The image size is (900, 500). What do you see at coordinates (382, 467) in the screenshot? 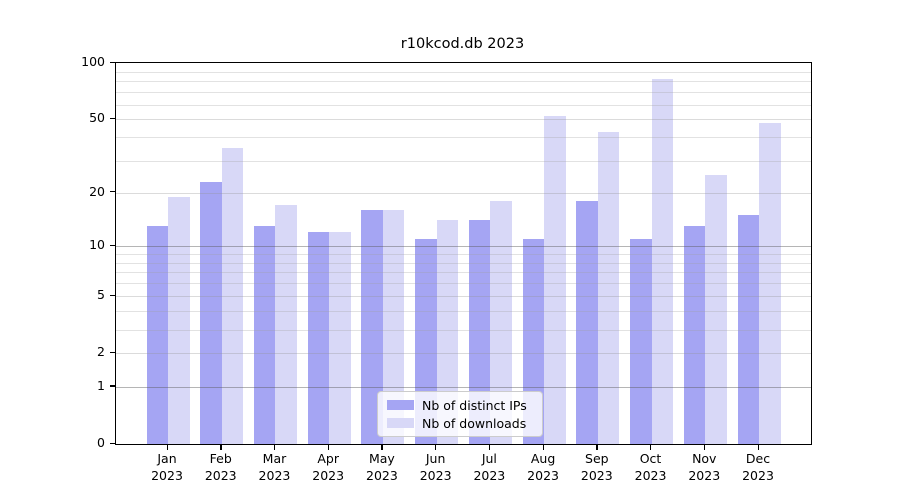
I see `x-tick-label: May 2023` at bounding box center [382, 467].